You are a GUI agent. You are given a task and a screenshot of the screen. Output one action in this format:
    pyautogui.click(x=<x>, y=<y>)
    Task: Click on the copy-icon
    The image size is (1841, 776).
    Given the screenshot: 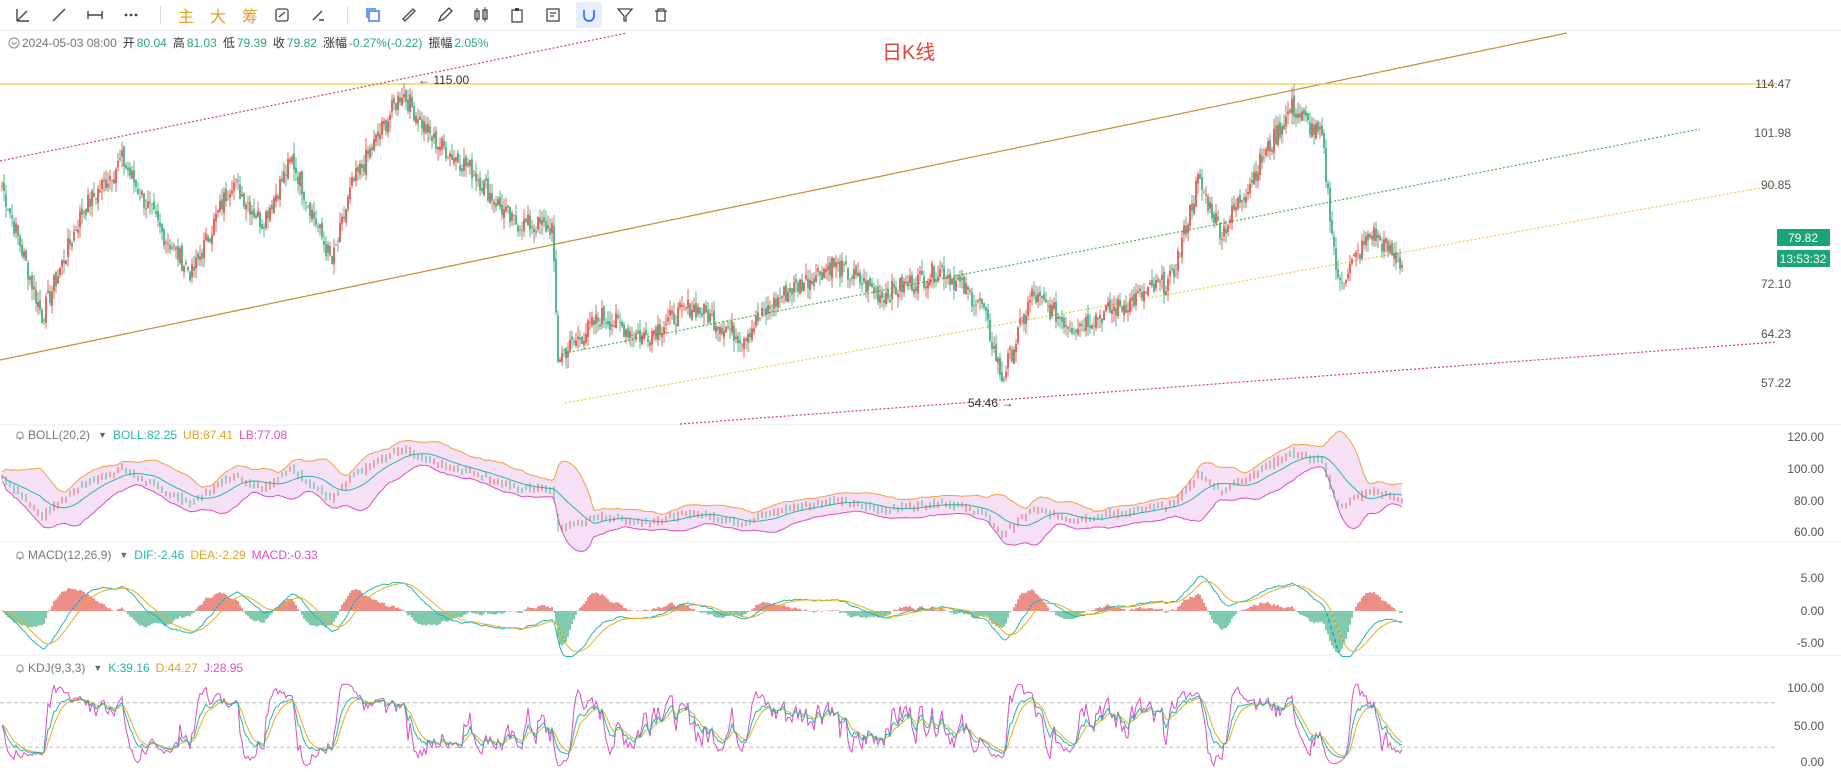 What is the action you would take?
    pyautogui.click(x=373, y=15)
    